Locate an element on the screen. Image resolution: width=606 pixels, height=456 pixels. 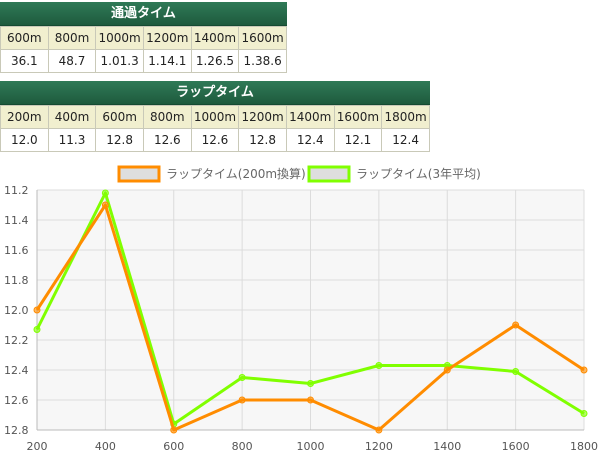
y-tick-label: 11.2 is located at coordinates (16, 190).